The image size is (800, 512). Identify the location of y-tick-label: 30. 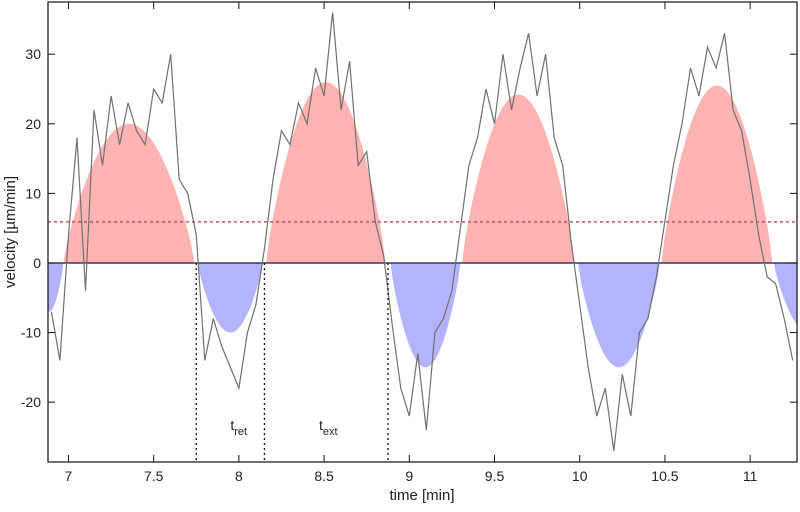
(33, 54).